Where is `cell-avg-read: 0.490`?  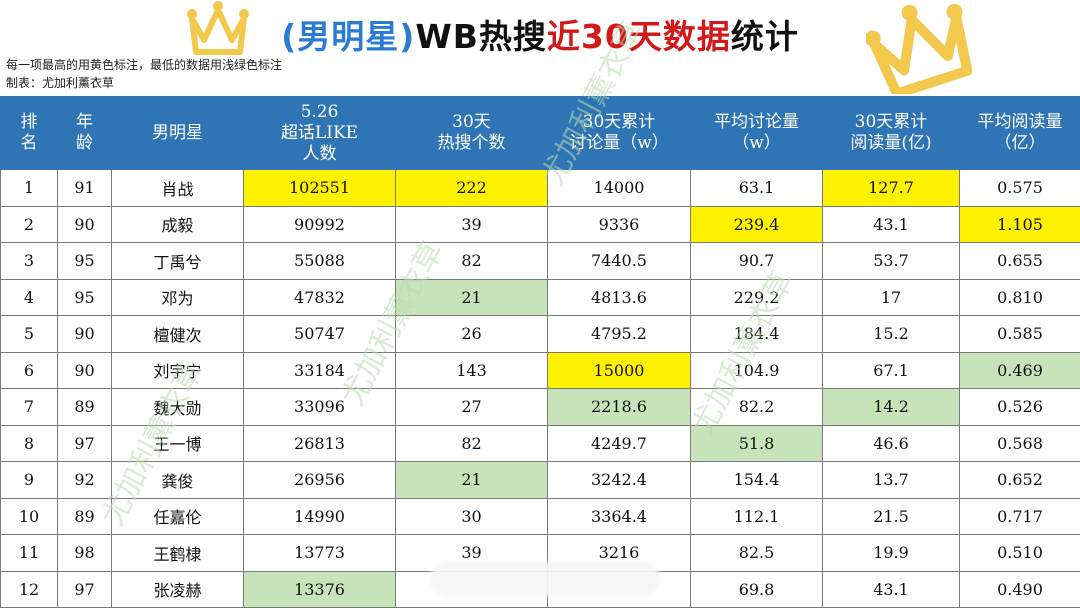
cell-avg-read: 0.490 is located at coordinates (1020, 589).